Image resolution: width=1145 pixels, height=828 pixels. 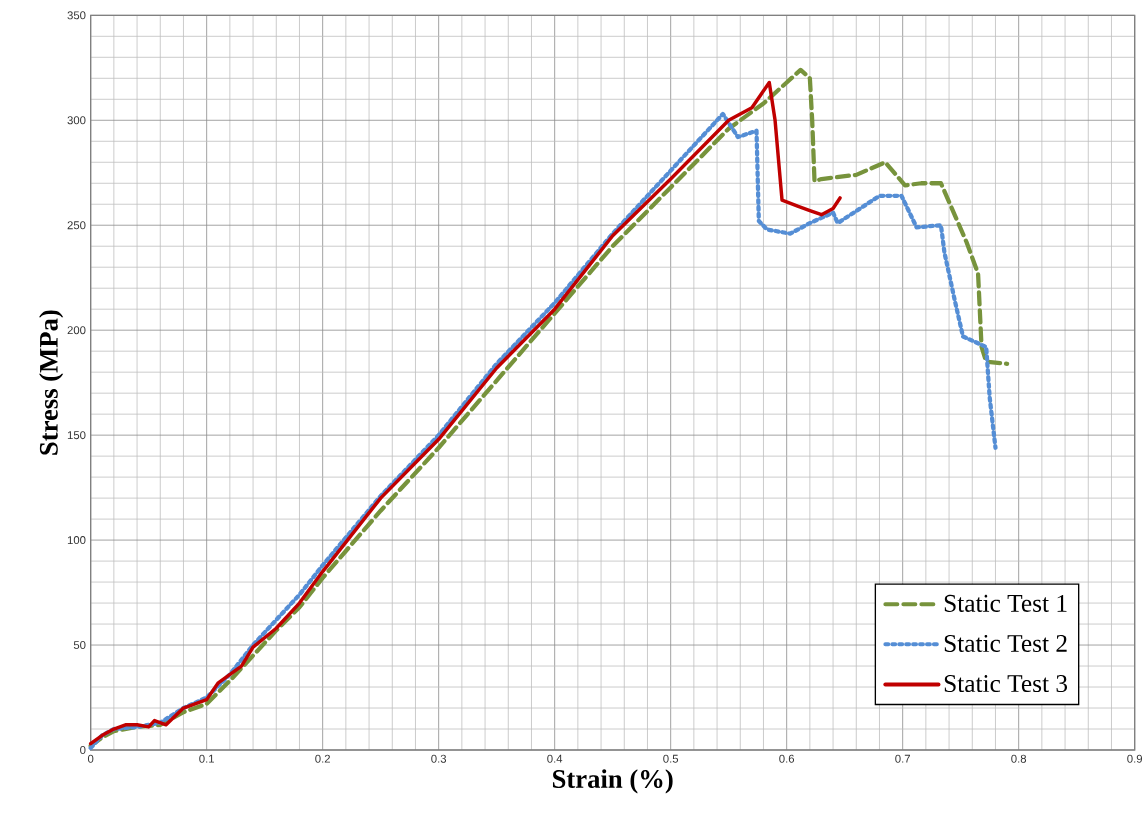 What do you see at coordinates (612, 781) in the screenshot?
I see `x-axis-title: Strain (%)` at bounding box center [612, 781].